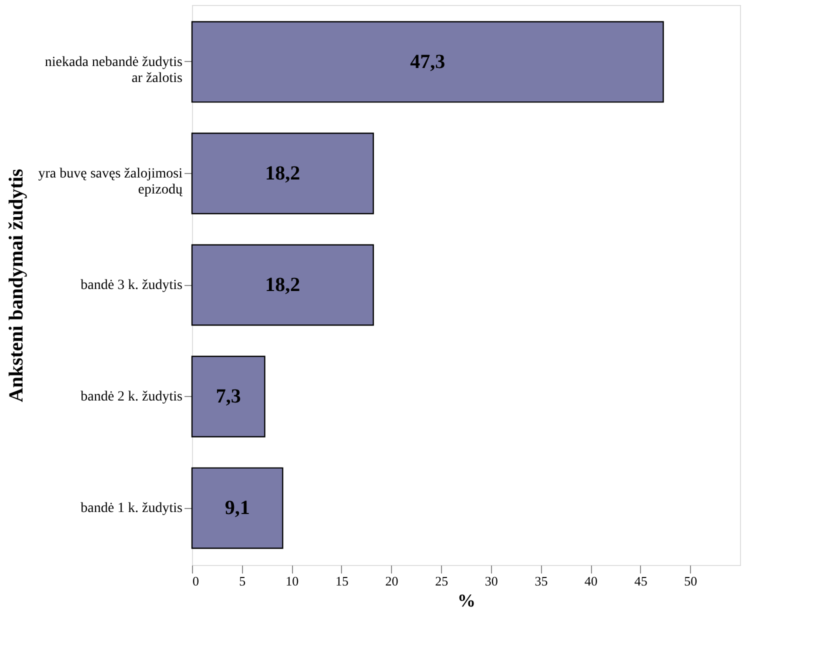 The image size is (827, 658). I want to click on x-tick-label: 25, so click(441, 581).